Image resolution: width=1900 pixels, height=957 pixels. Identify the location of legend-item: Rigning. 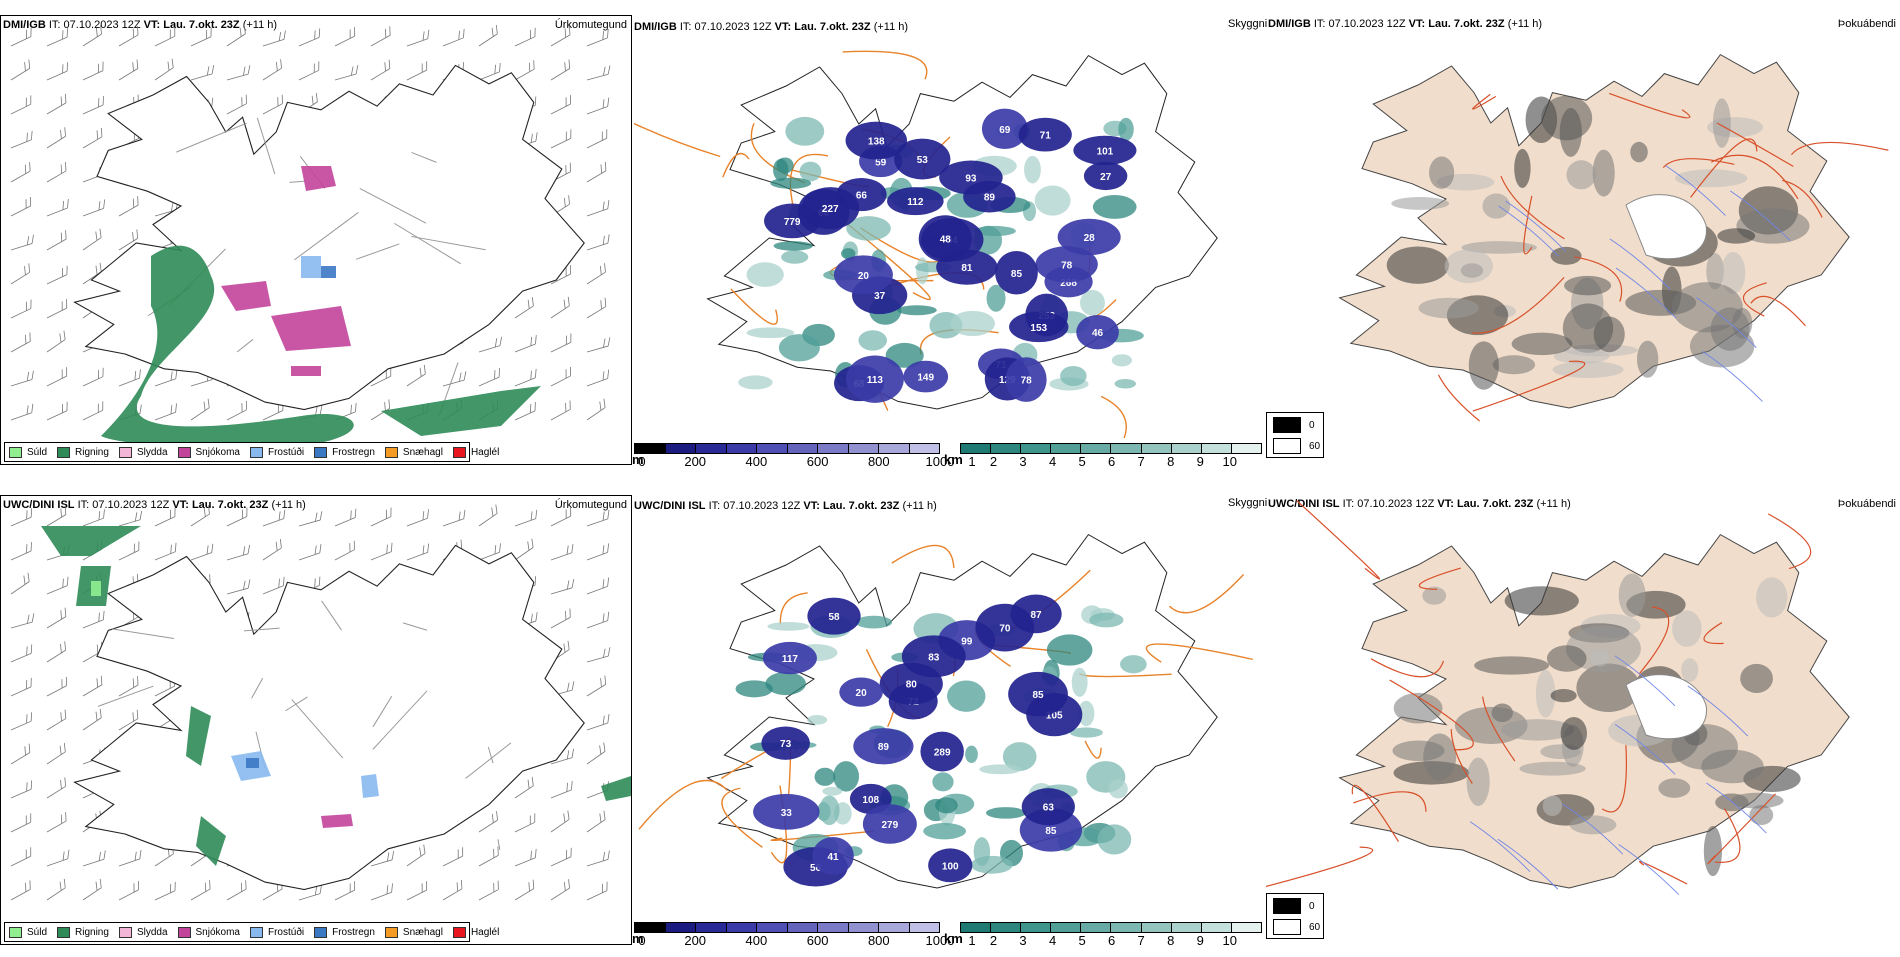
(83, 452).